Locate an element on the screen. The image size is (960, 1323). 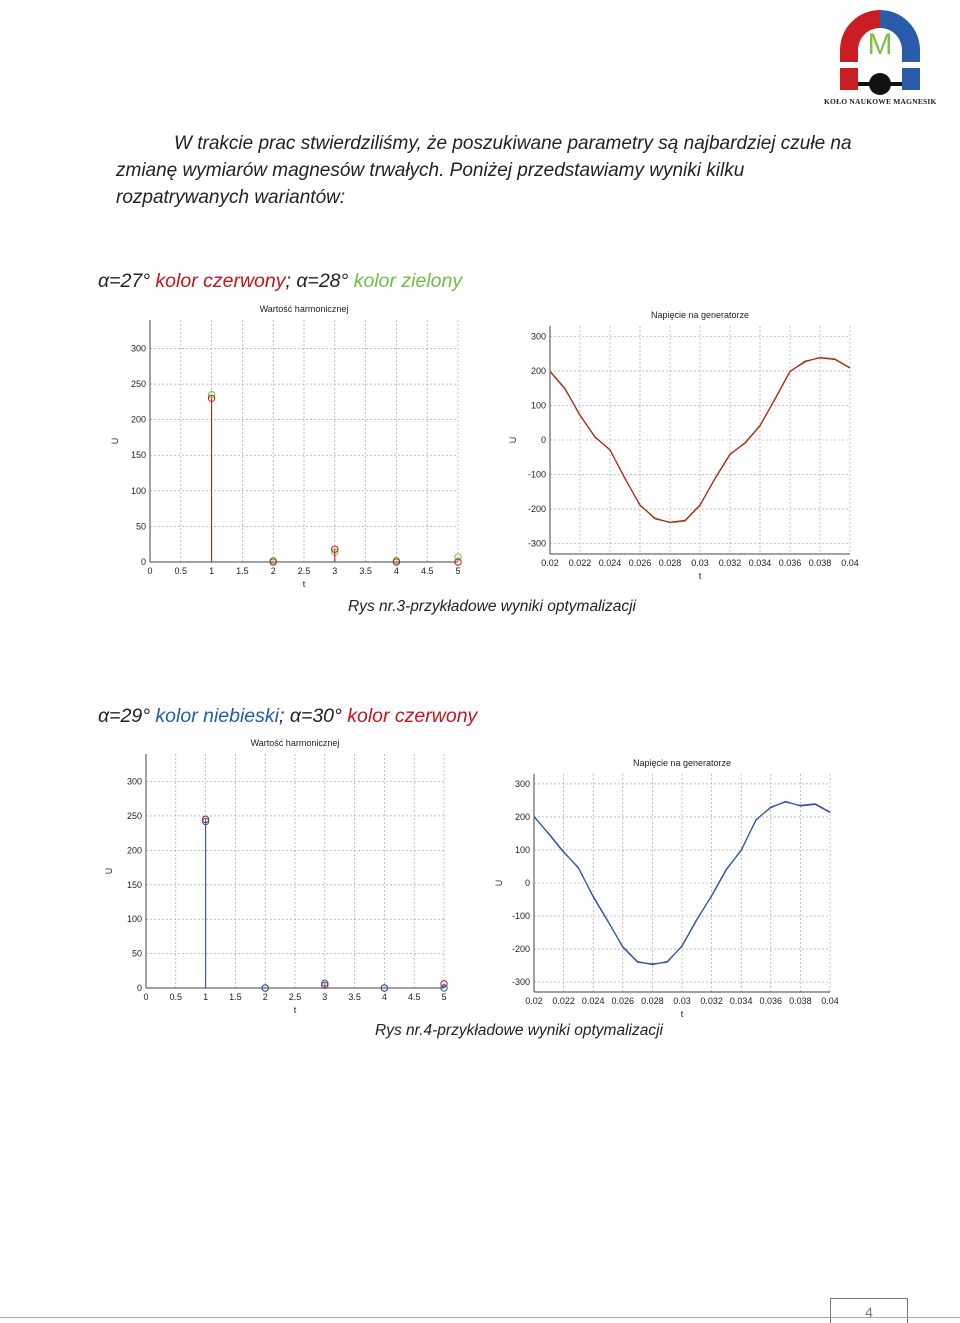
x-tick-label: 1.5 is located at coordinates (242, 571).